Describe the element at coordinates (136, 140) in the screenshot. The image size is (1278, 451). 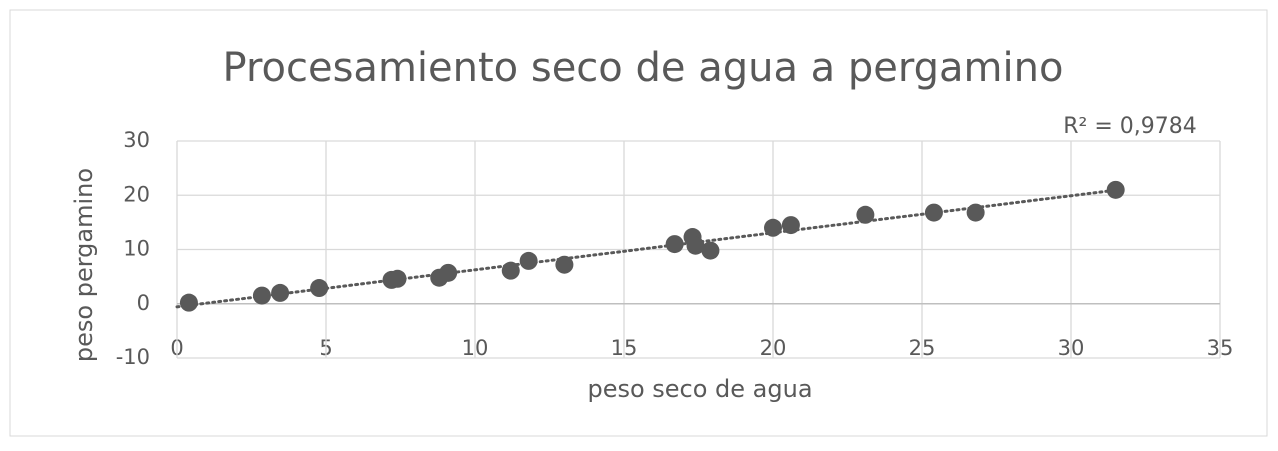
I see `y-tick-label: 30` at that location.